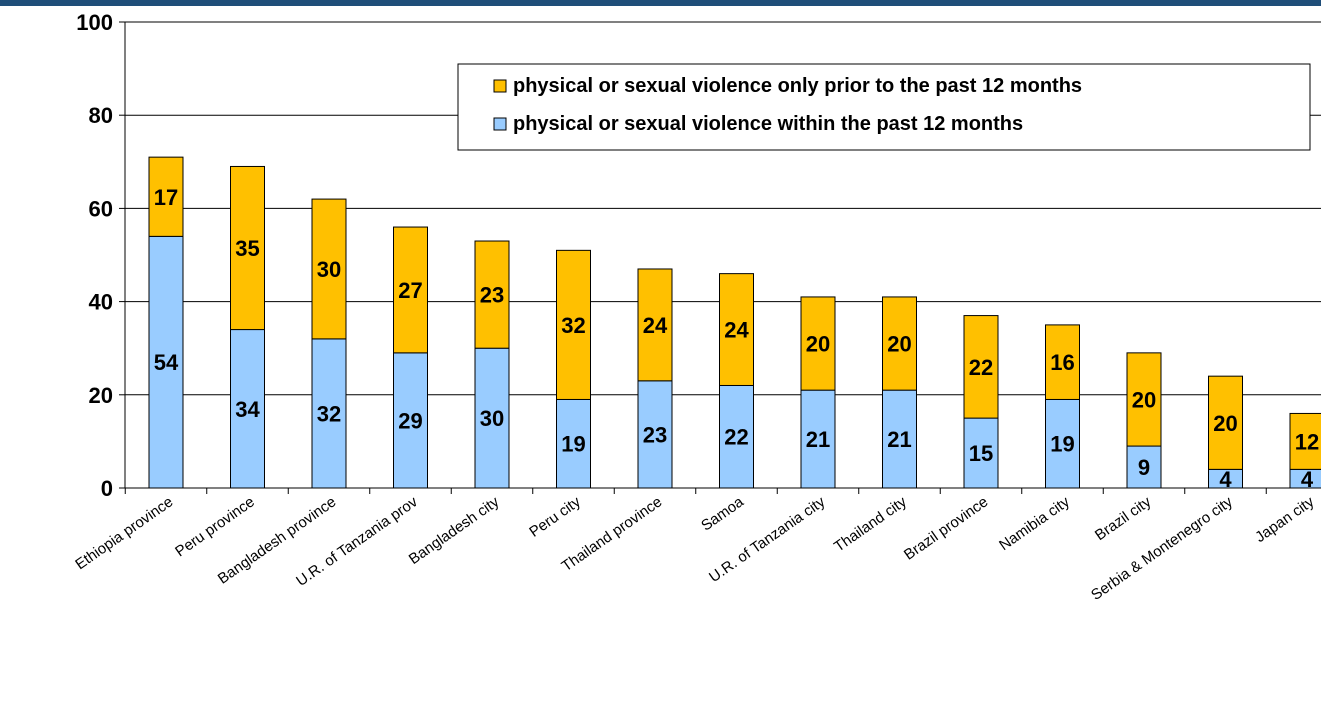 This screenshot has width=1321, height=718. I want to click on data-label-prior-12-months: 30, so click(329, 269).